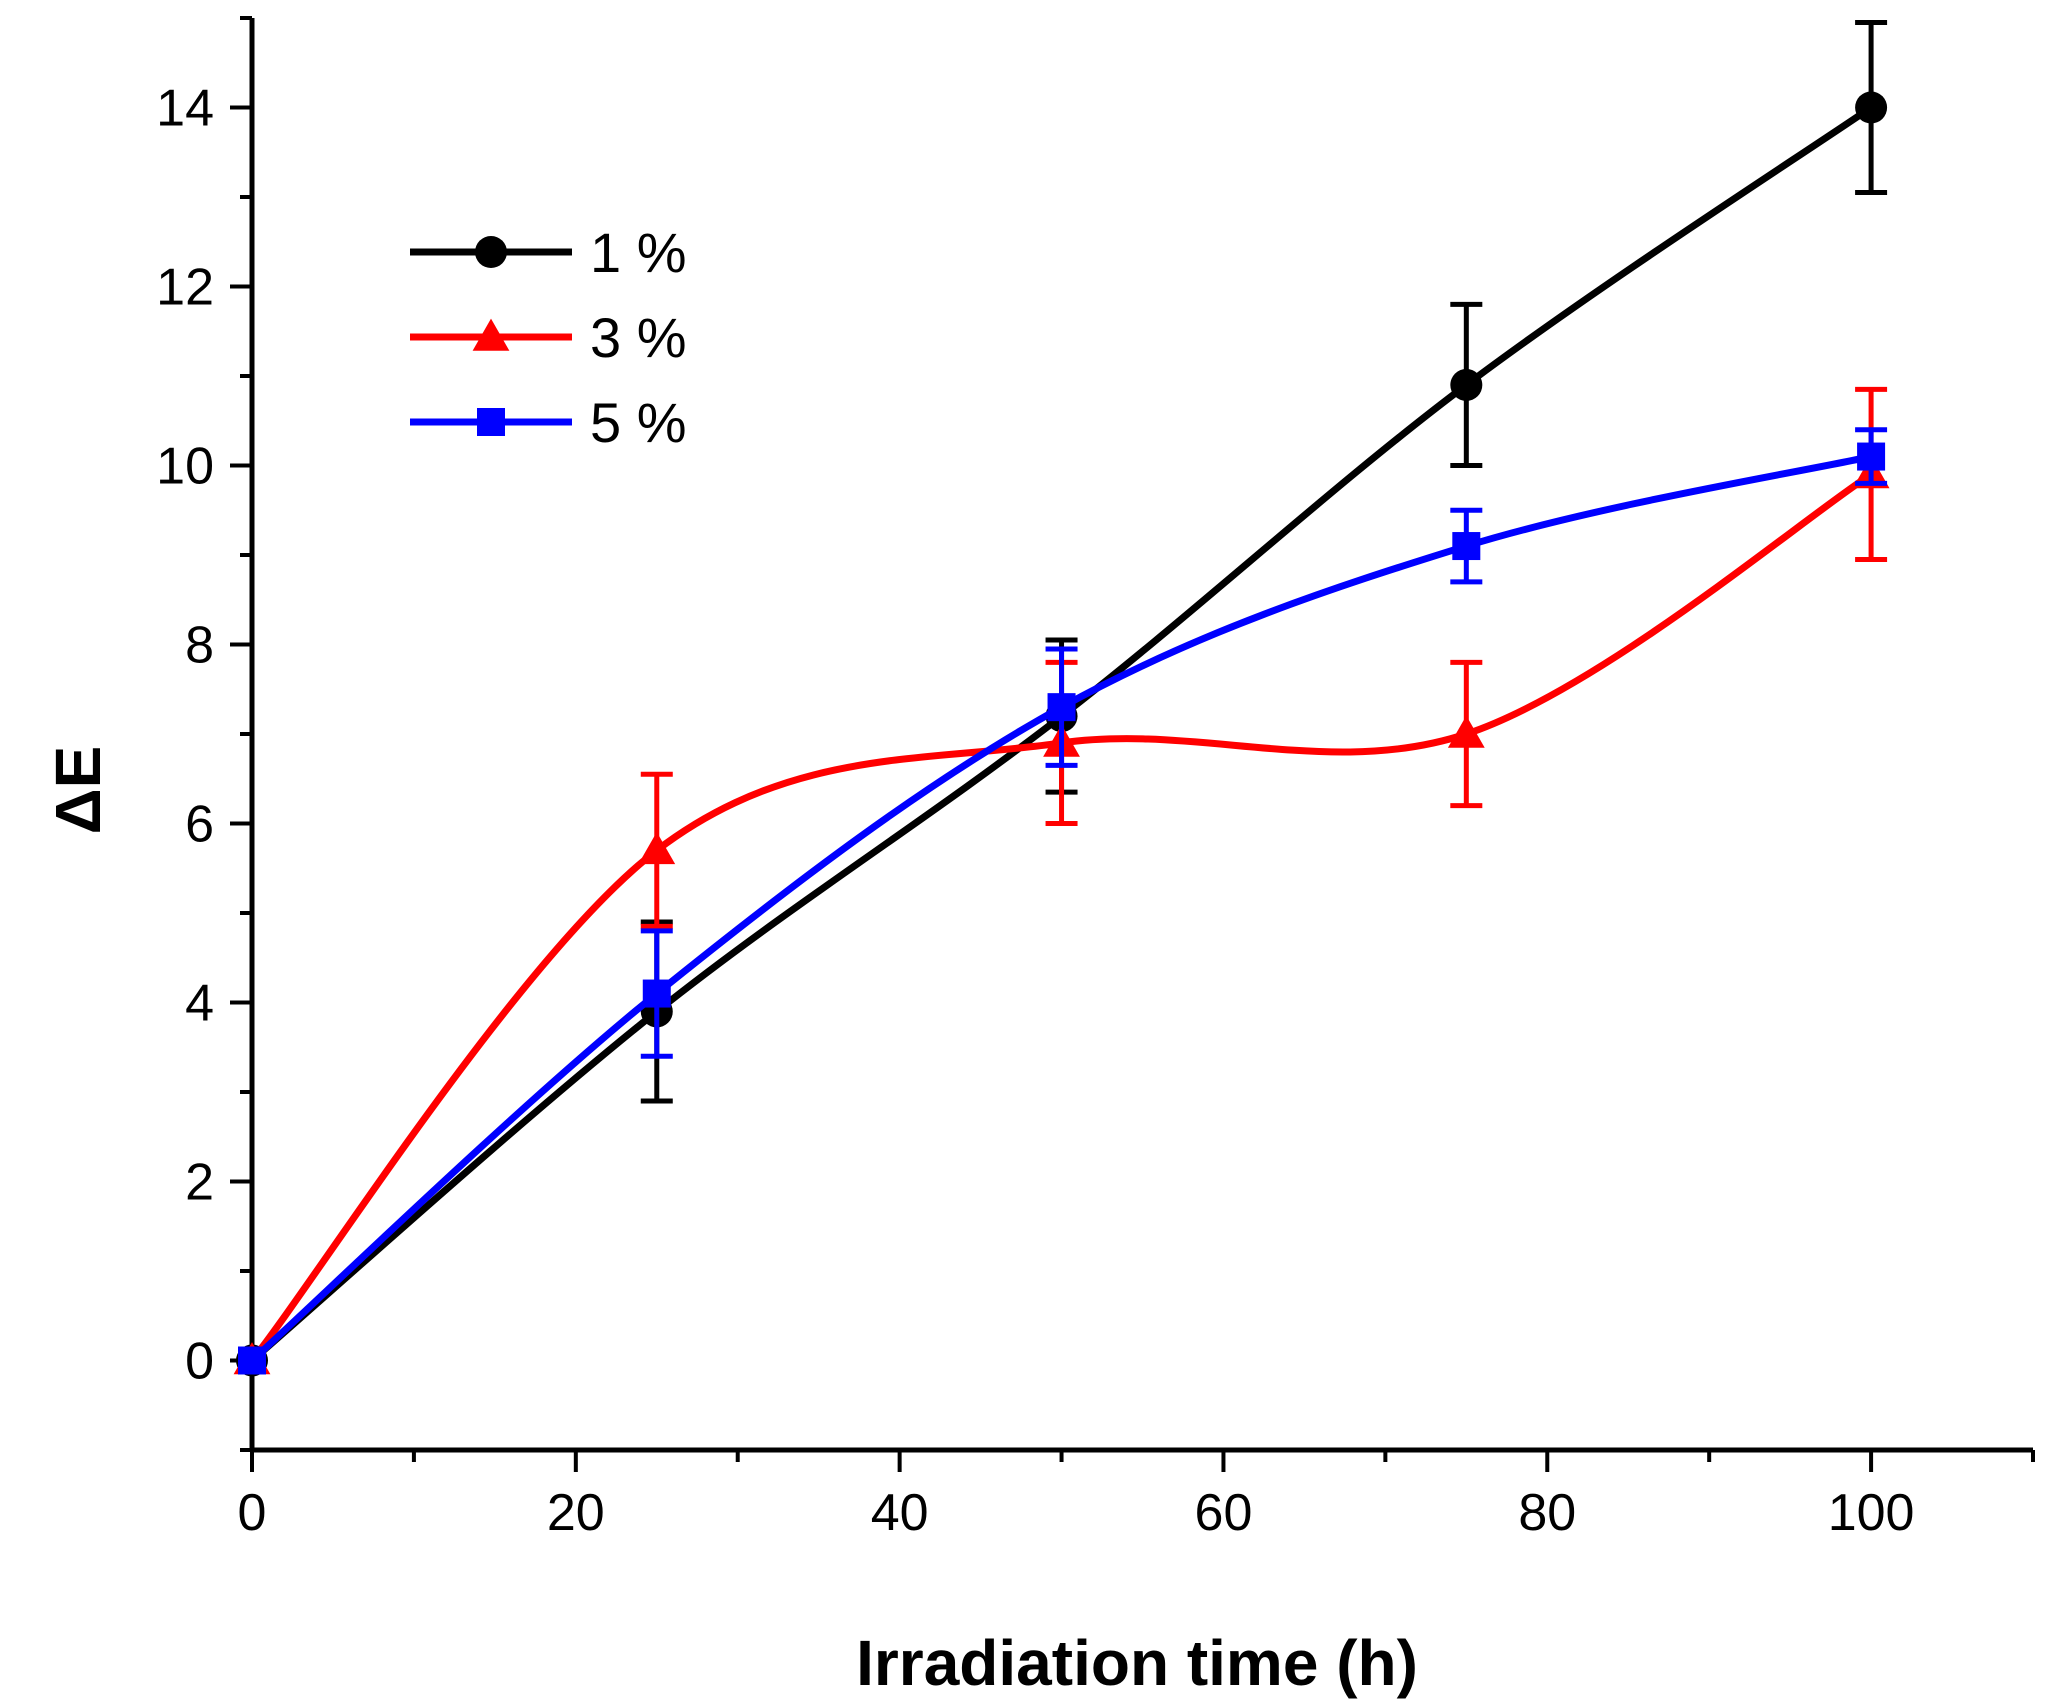 This screenshot has height=1700, width=2048. I want to click on legend: 1 % 3 % 5 %, so click(548, 337).